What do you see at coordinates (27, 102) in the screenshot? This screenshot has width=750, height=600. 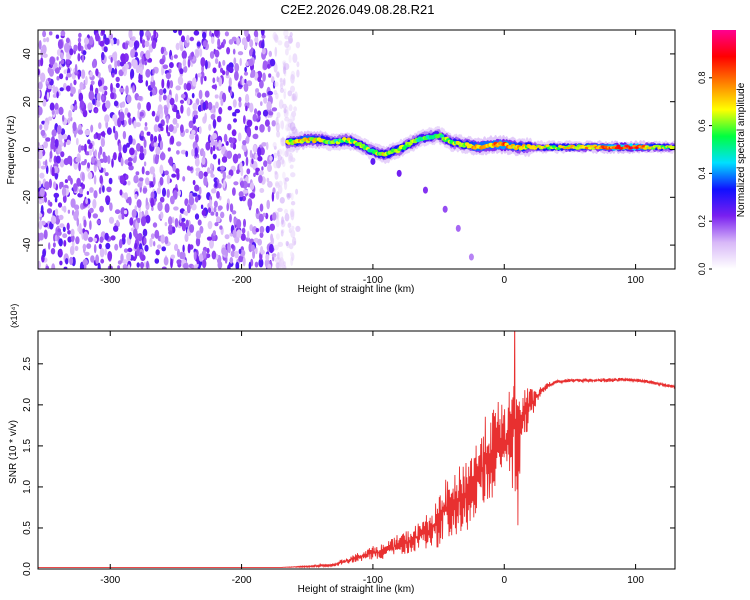 I see `y-tick-label: 20` at bounding box center [27, 102].